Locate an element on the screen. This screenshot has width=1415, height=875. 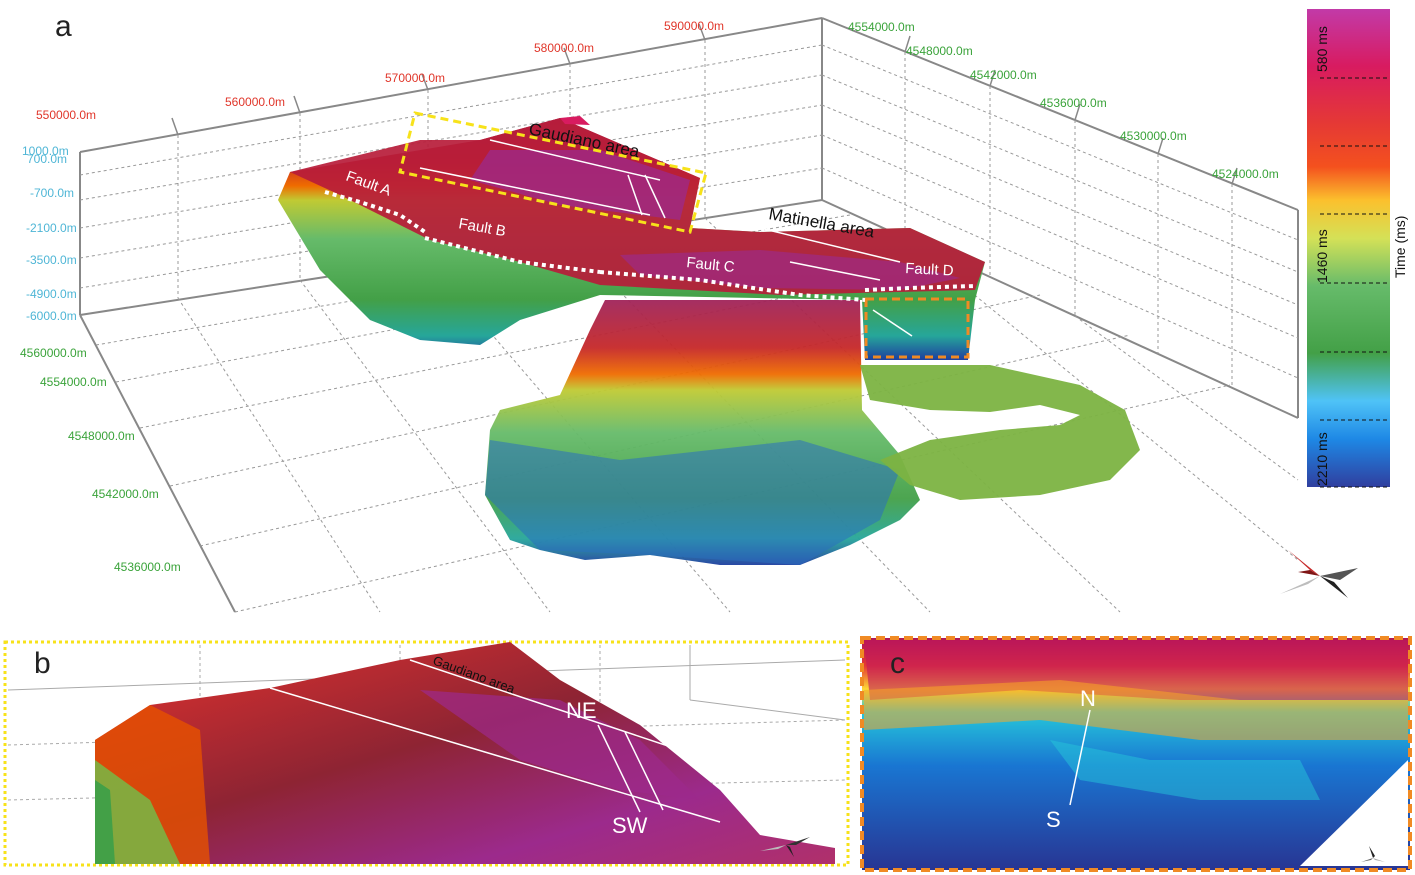
gaudiano-surface is located at coordinates (465, 753).